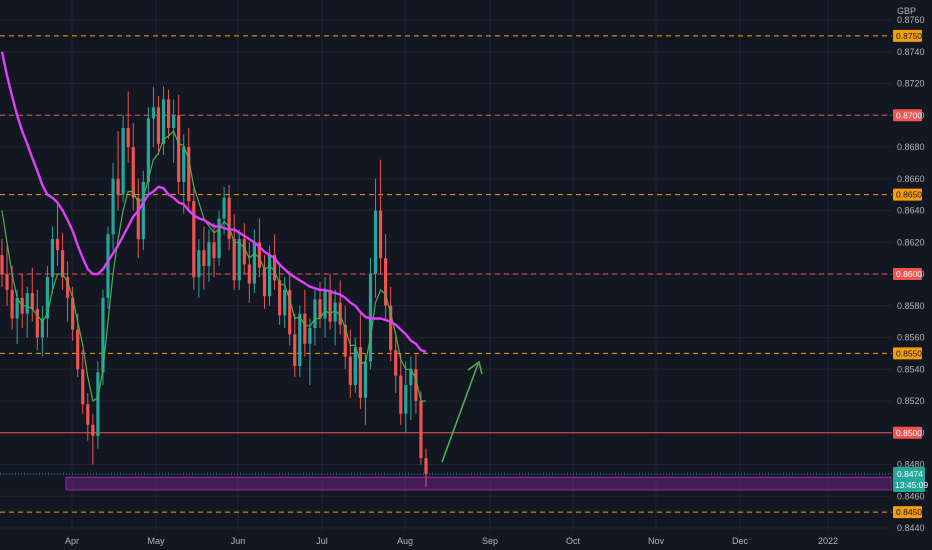 The image size is (932, 550). What do you see at coordinates (72, 541) in the screenshot?
I see `x-tick-label: Apr` at bounding box center [72, 541].